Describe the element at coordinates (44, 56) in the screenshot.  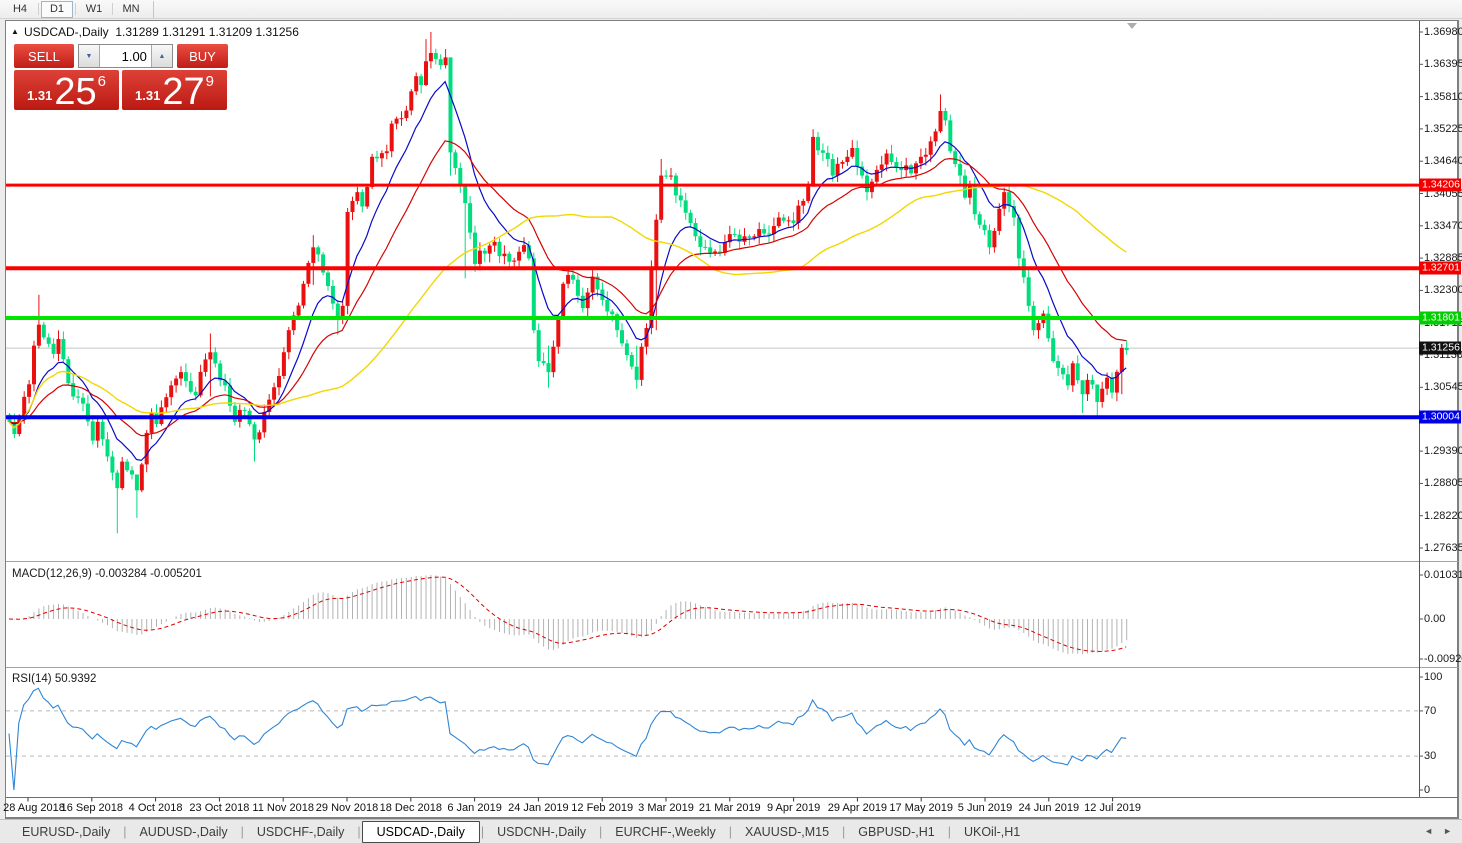
I see `sell-button: SELL` at that location.